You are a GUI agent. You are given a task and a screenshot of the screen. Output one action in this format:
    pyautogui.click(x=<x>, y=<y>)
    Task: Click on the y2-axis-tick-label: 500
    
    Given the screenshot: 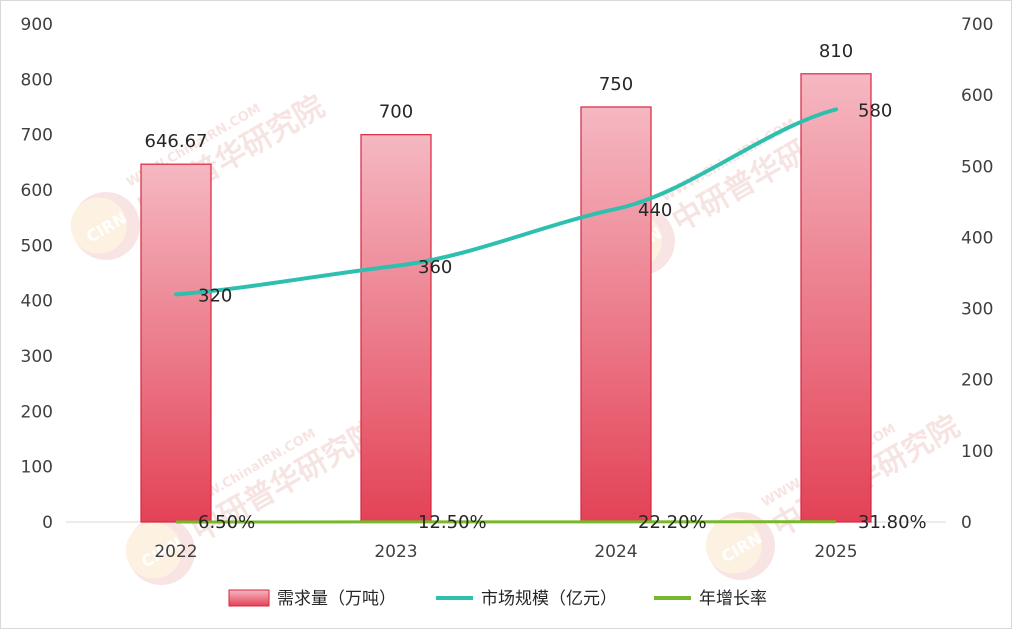 What is the action you would take?
    pyautogui.click(x=977, y=167)
    